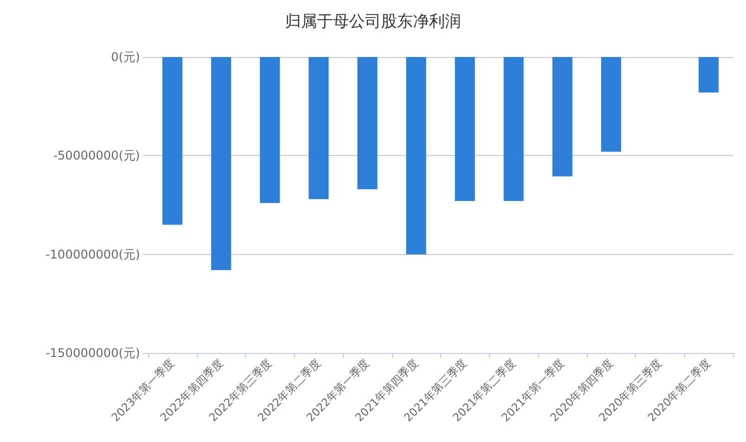 This screenshot has width=746, height=442. Describe the element at coordinates (93, 254) in the screenshot. I see `y-tick-label: -100000000(元)` at that location.